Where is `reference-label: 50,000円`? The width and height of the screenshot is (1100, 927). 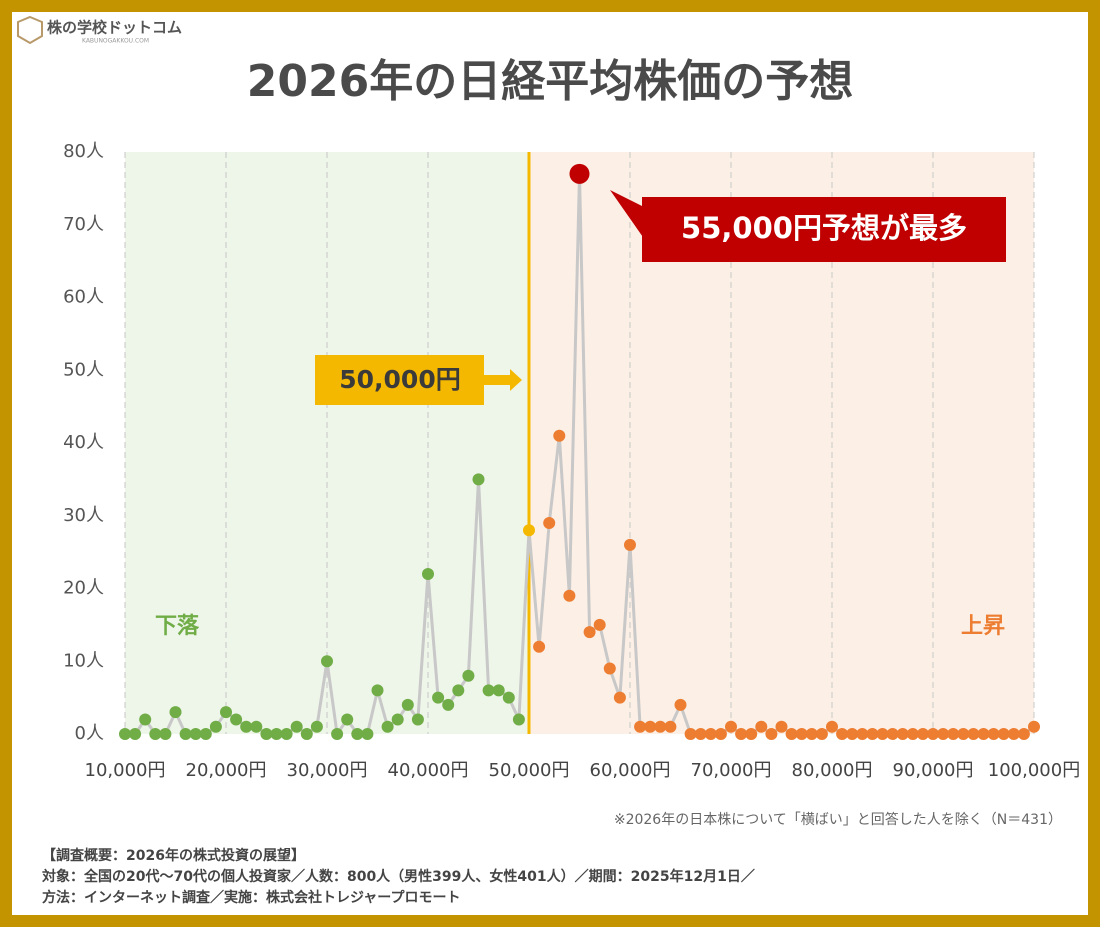 reference-label: 50,000円 is located at coordinates (399, 379).